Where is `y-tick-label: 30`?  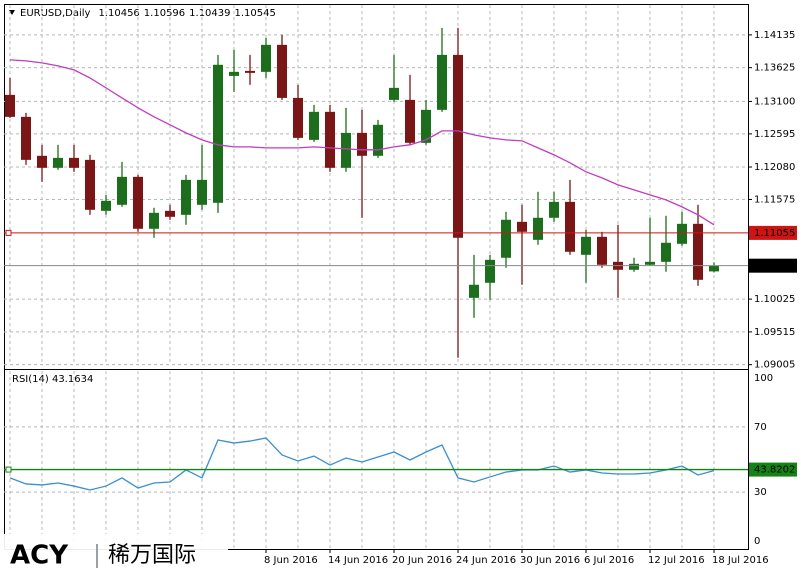 y-tick-label: 30 is located at coordinates (760, 492).